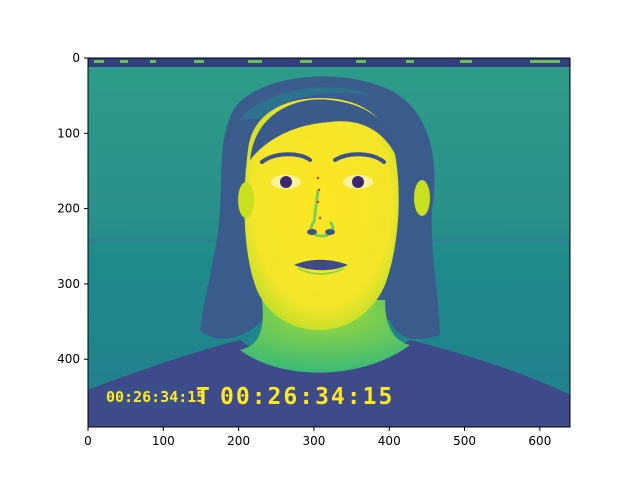 The image size is (640, 484). What do you see at coordinates (68, 359) in the screenshot?
I see `y-tick-label: 400` at bounding box center [68, 359].